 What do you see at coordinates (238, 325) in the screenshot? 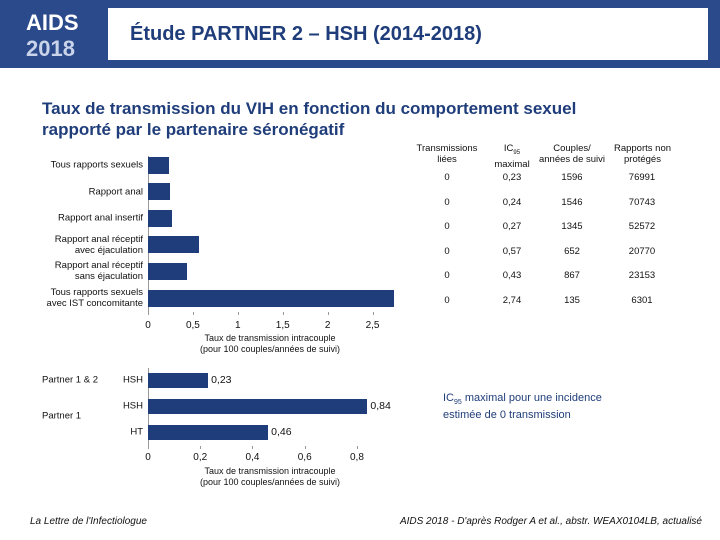
I see `x-tick-label: 1` at bounding box center [238, 325].